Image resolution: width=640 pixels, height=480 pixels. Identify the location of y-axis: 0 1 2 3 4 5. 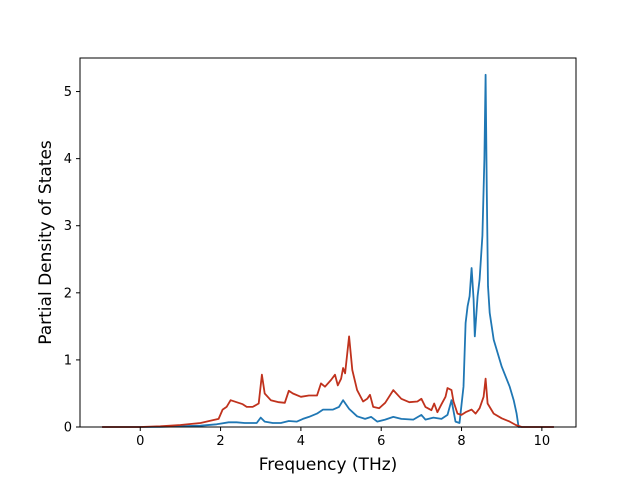
(72, 260).